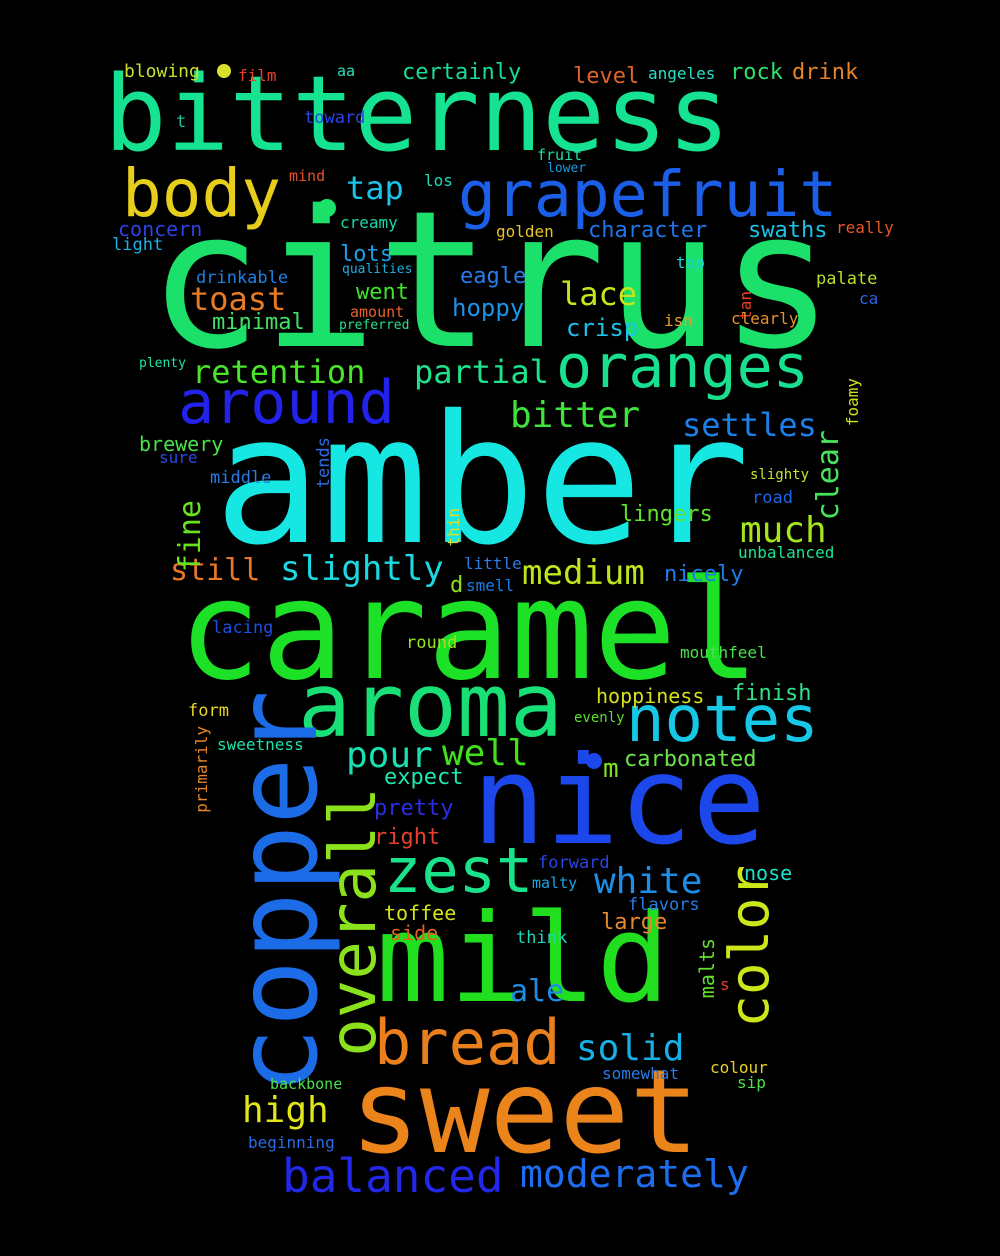 Image resolution: width=1000 pixels, height=1256 pixels. What do you see at coordinates (648, 881) in the screenshot?
I see `cloud-word-white: white` at bounding box center [648, 881].